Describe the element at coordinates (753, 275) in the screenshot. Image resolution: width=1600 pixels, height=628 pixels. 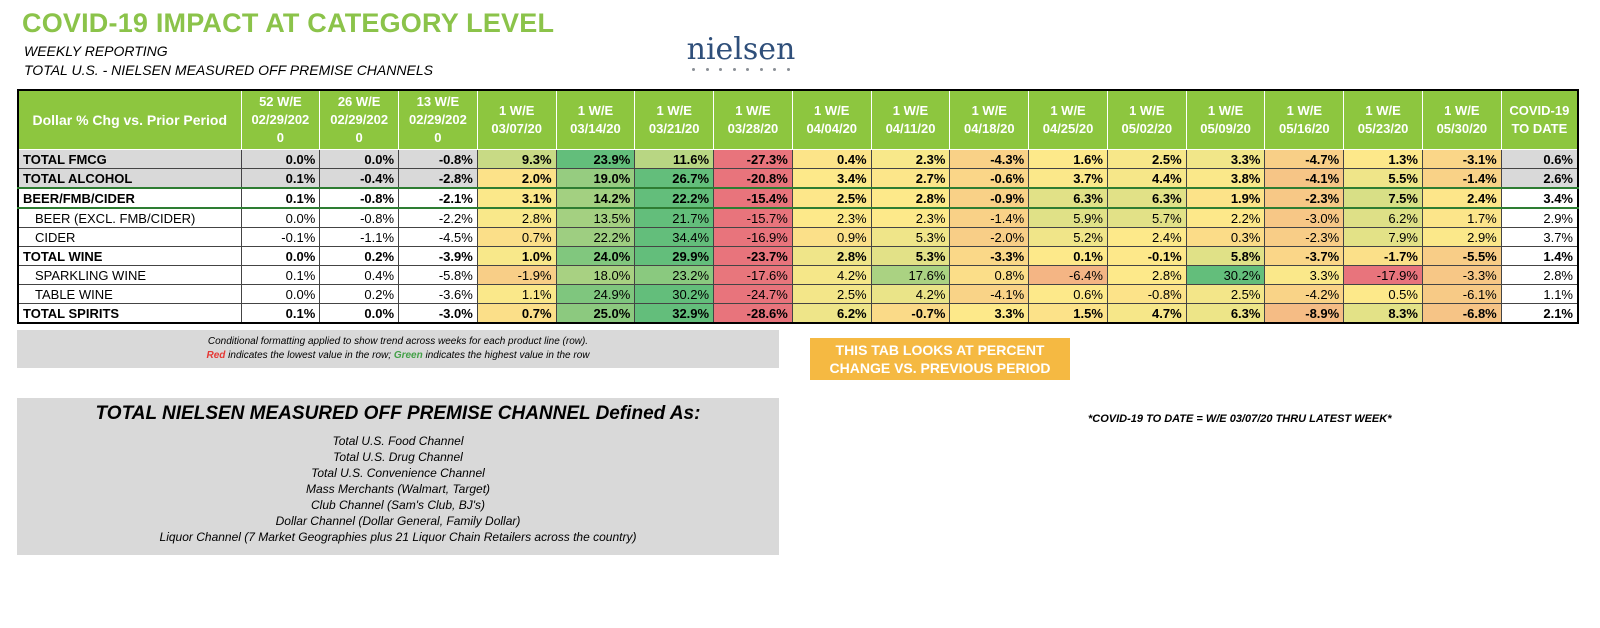
I see `table-cell: -17.6%` at that location.